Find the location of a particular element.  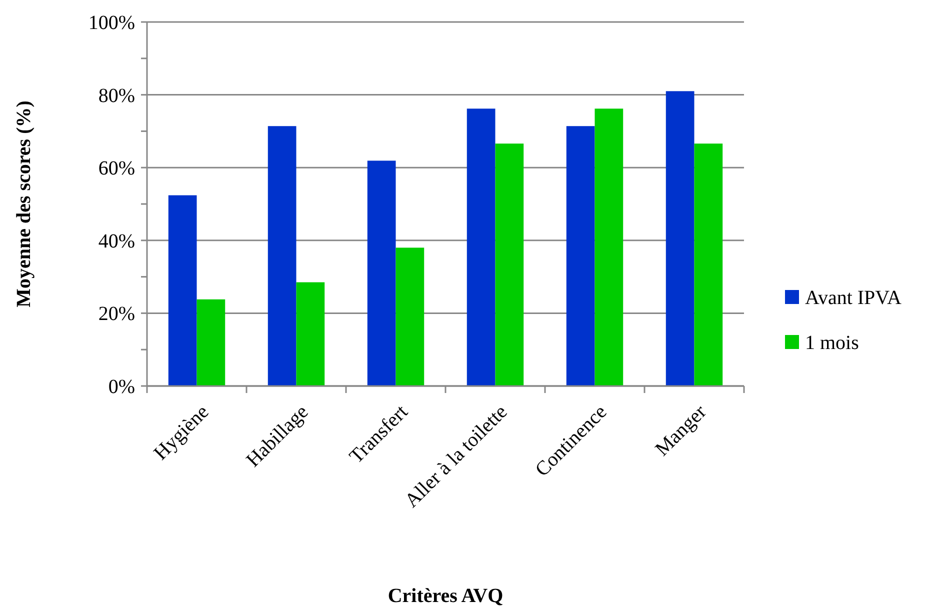

y-tick-label: 20% is located at coordinates (116, 314).